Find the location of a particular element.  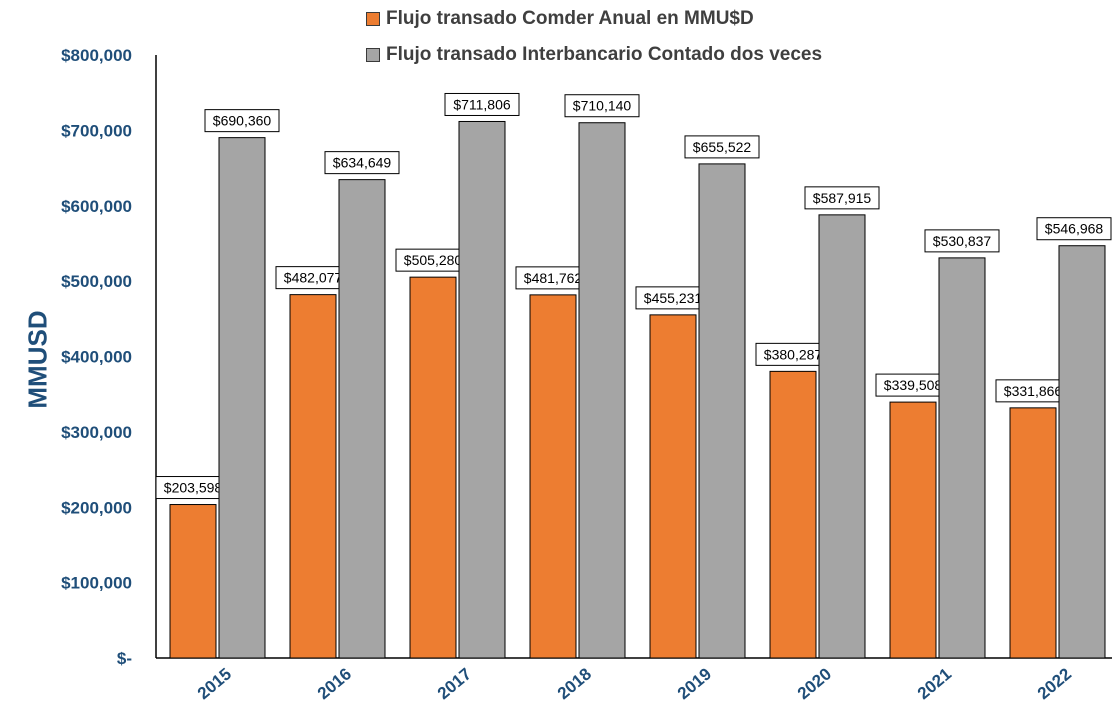

x-tick-label: 2021 is located at coordinates (934, 683).